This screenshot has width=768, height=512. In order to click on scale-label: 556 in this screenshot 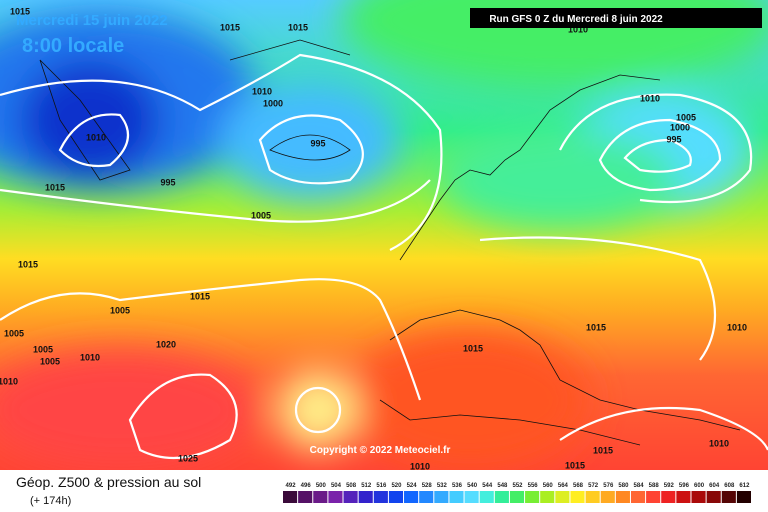, I will do `click(533, 486)`.